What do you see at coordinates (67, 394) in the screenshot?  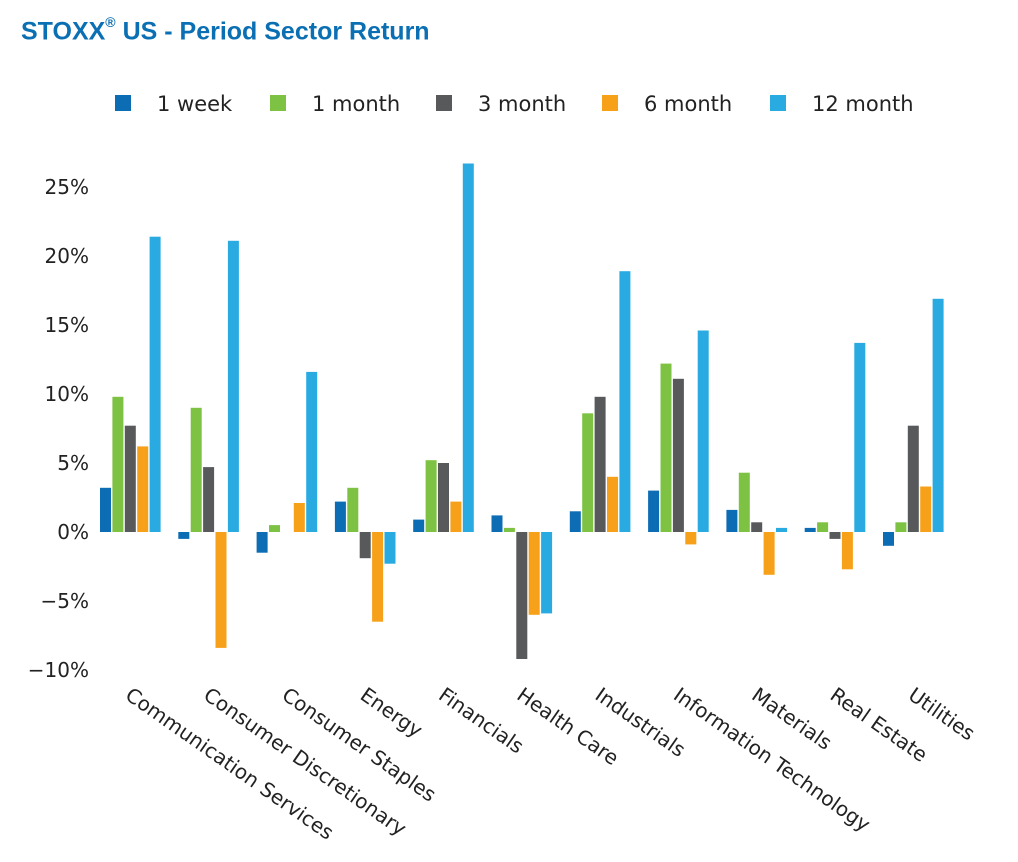 I see `y-tick-label: 10%` at bounding box center [67, 394].